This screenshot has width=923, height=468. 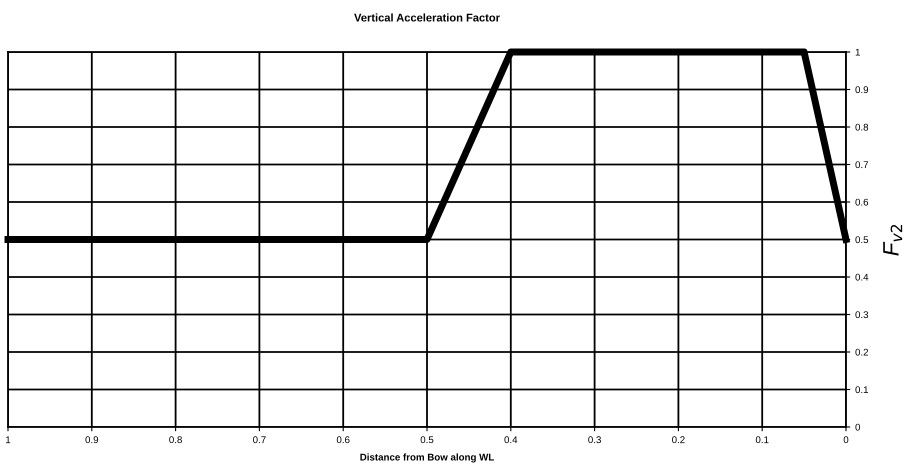 I want to click on x-tick-label: 0.3, so click(x=594, y=440).